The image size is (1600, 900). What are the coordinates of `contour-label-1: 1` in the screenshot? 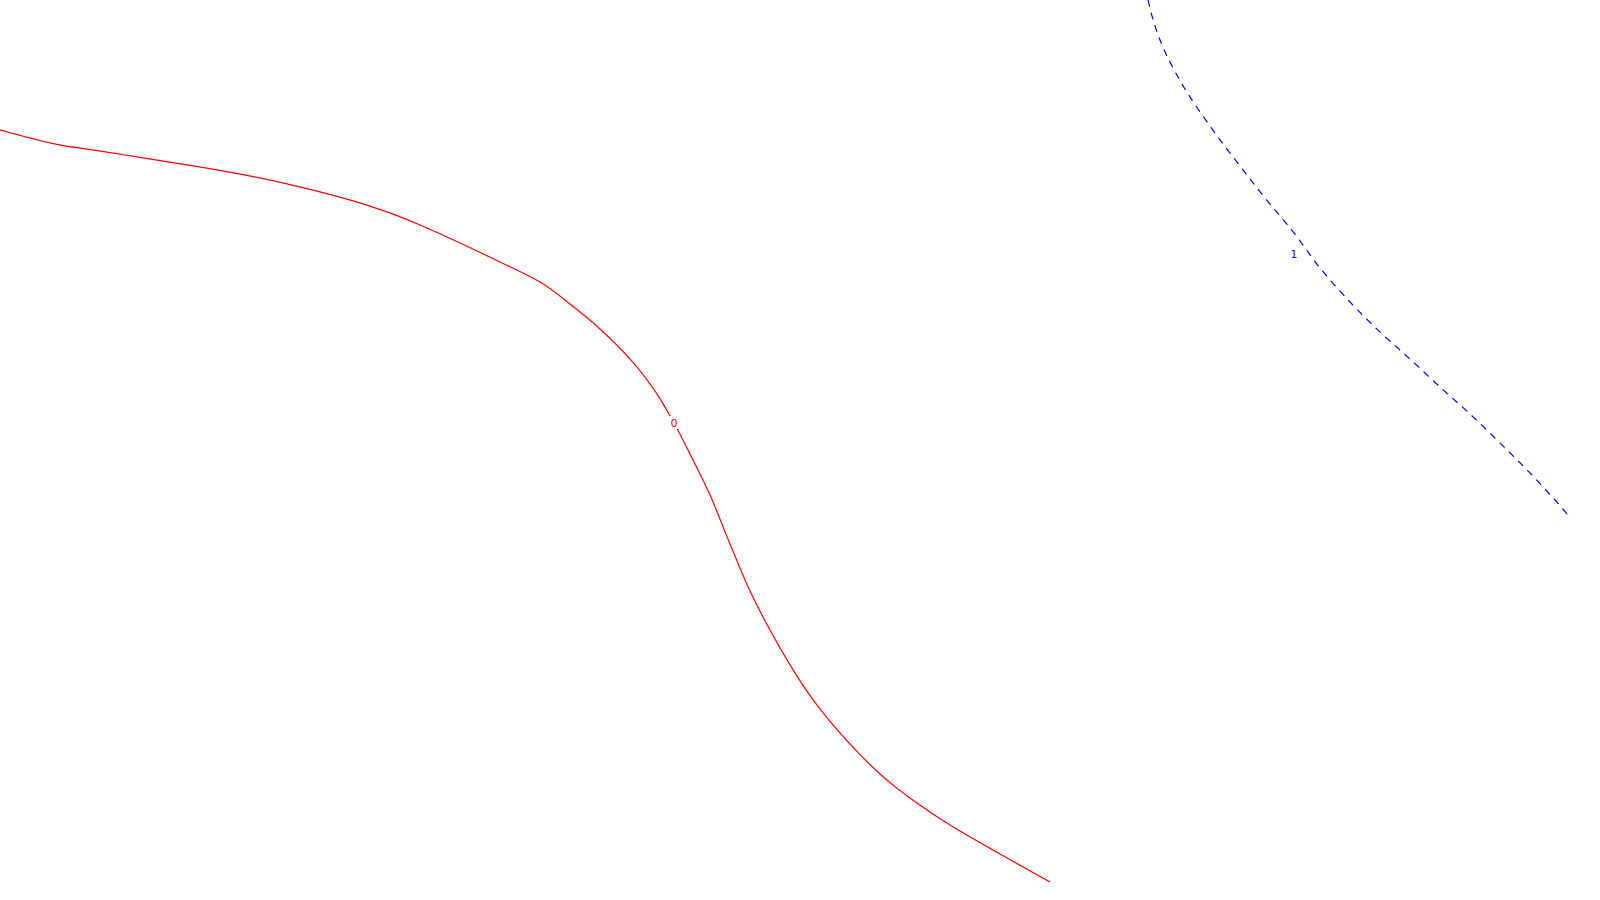 It's located at (1294, 254).